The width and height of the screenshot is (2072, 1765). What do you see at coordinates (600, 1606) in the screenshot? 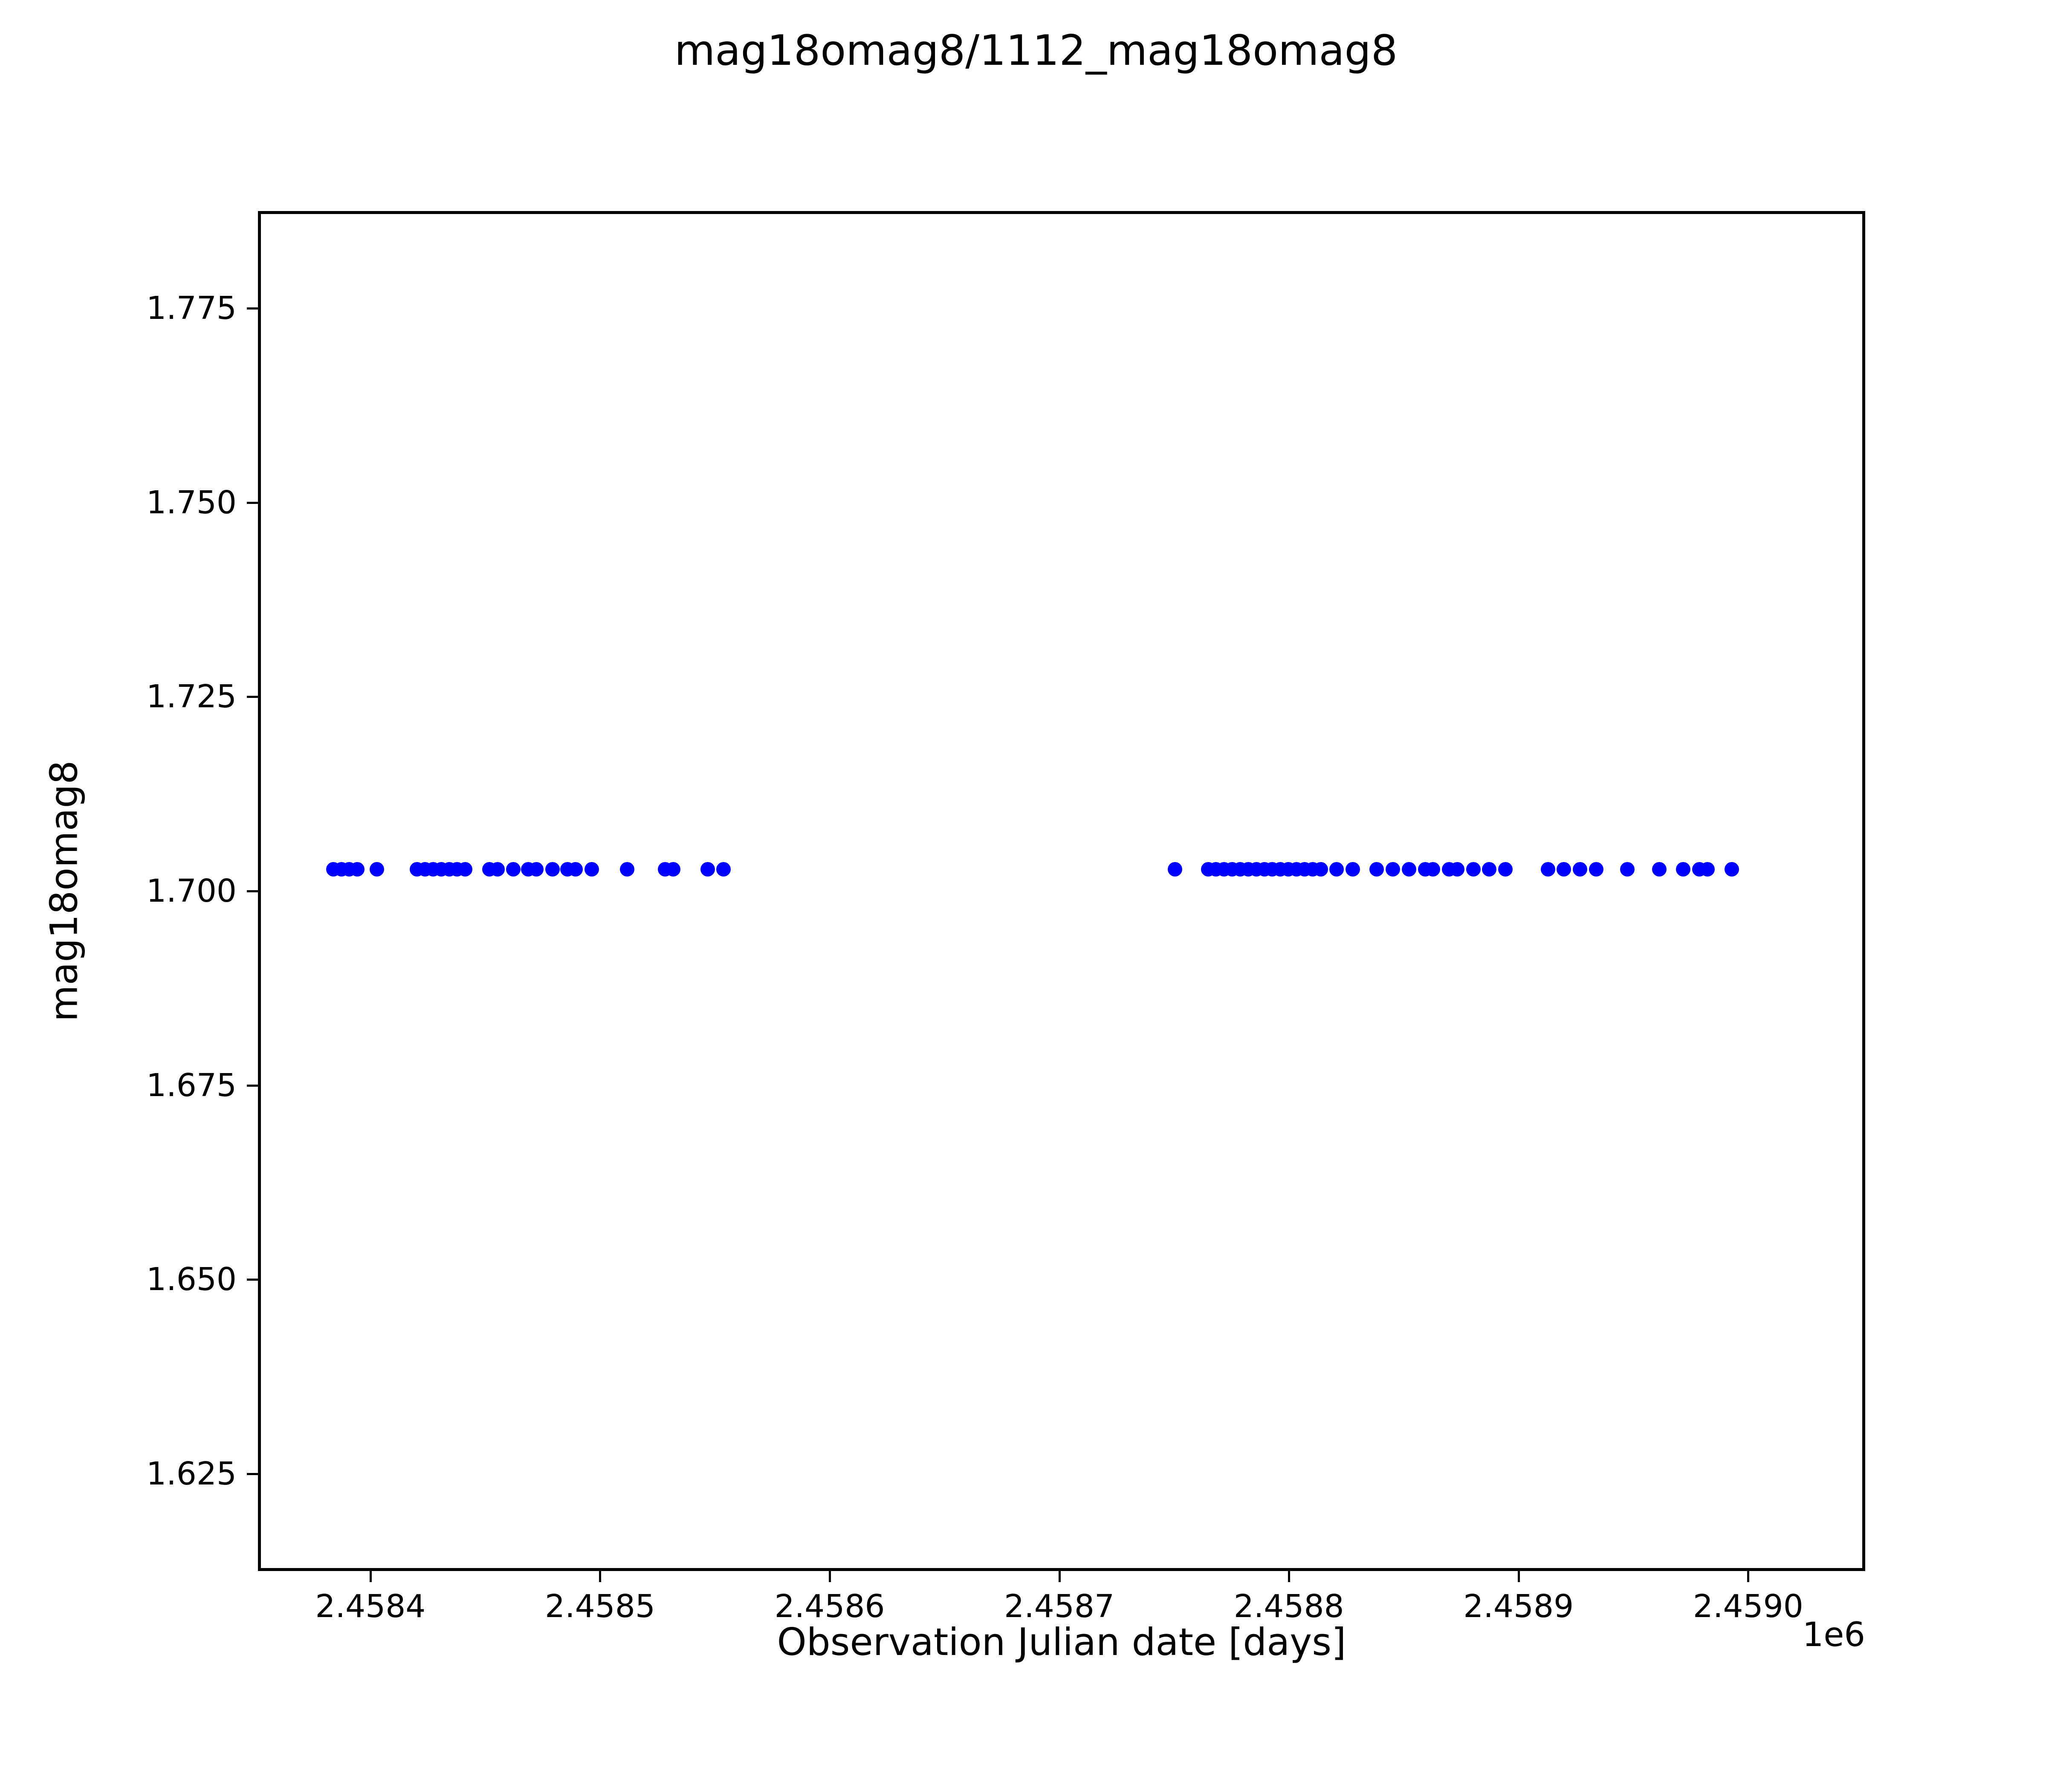
I see `x-tick-label: 2.4585` at bounding box center [600, 1606].